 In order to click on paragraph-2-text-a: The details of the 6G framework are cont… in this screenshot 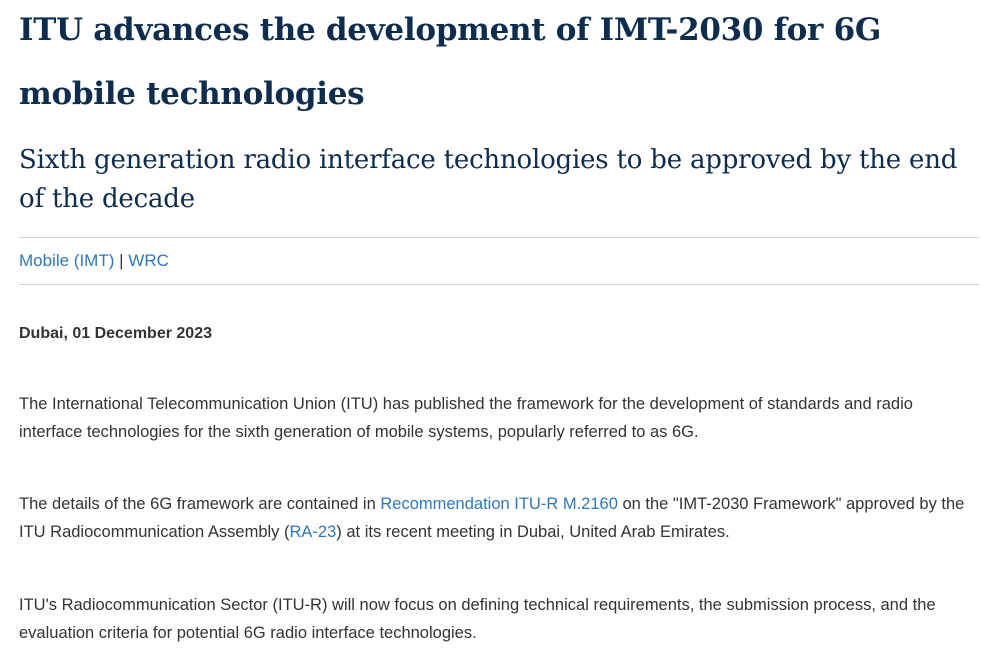, I will do `click(200, 504)`.